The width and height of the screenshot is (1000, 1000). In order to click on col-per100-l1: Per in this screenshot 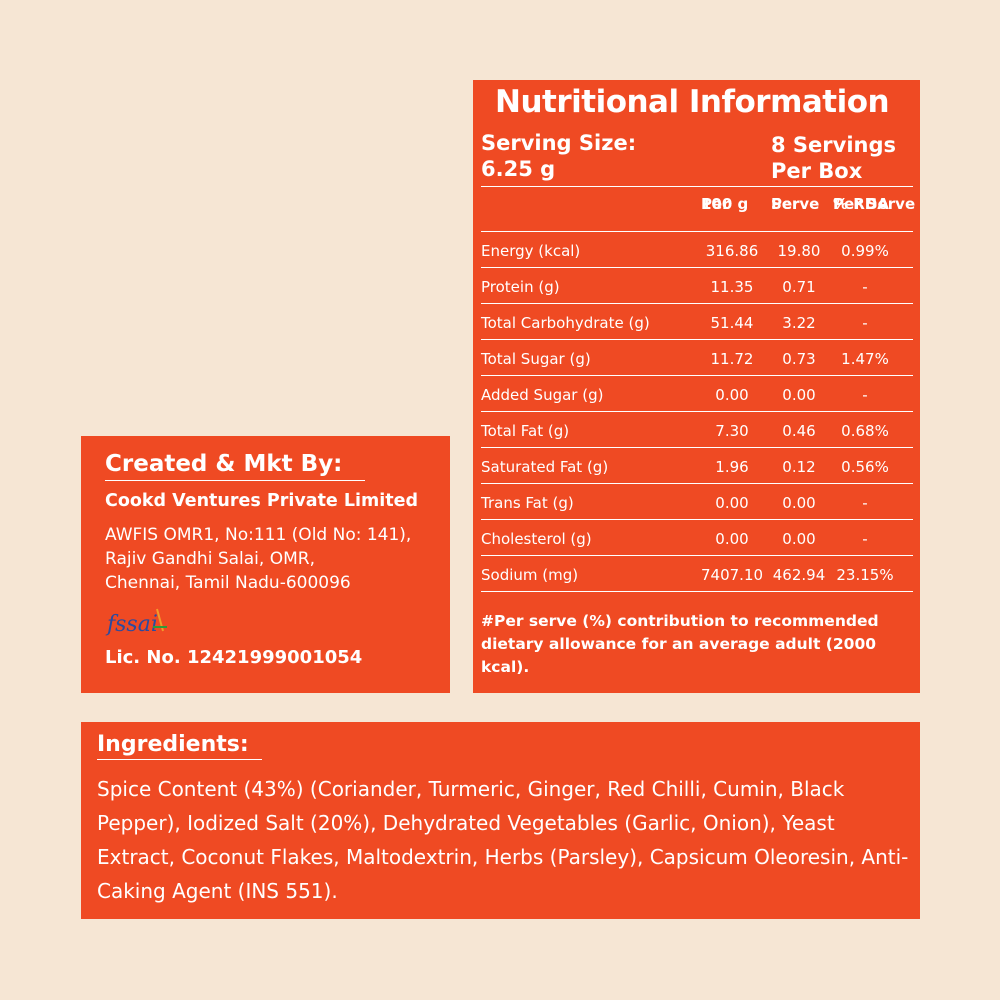, I will do `click(715, 204)`.